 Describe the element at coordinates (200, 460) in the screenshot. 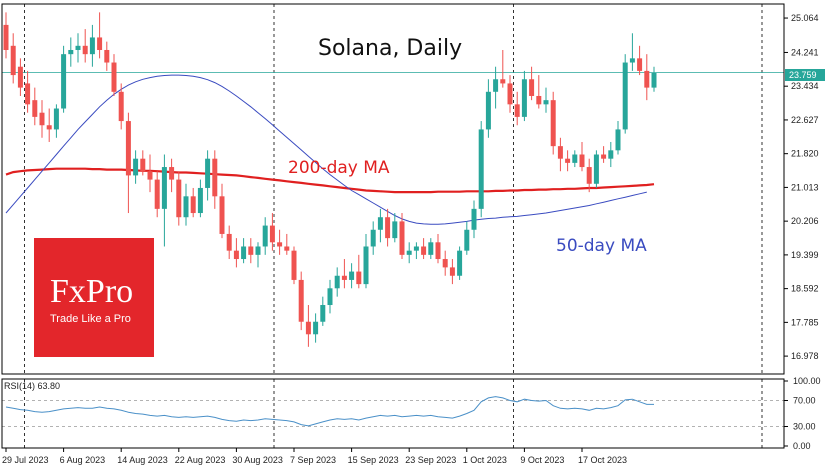

I see `x-tick-label-3: 22 Aug 2023` at that location.